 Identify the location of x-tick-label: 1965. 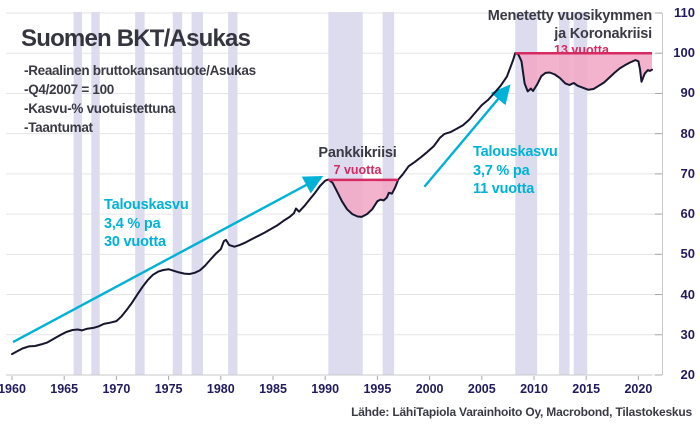
(64, 389).